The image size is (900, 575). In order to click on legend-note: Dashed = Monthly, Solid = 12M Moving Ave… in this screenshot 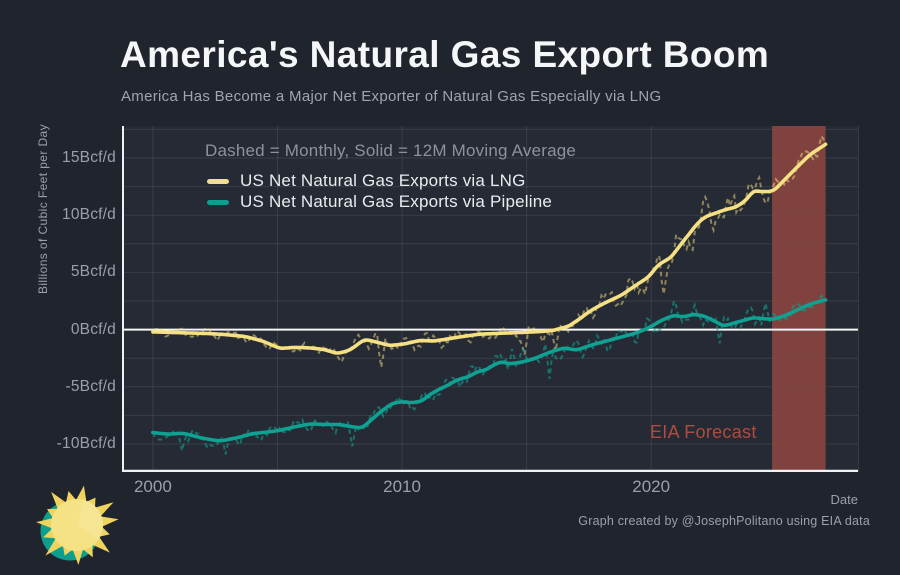, I will do `click(391, 150)`.